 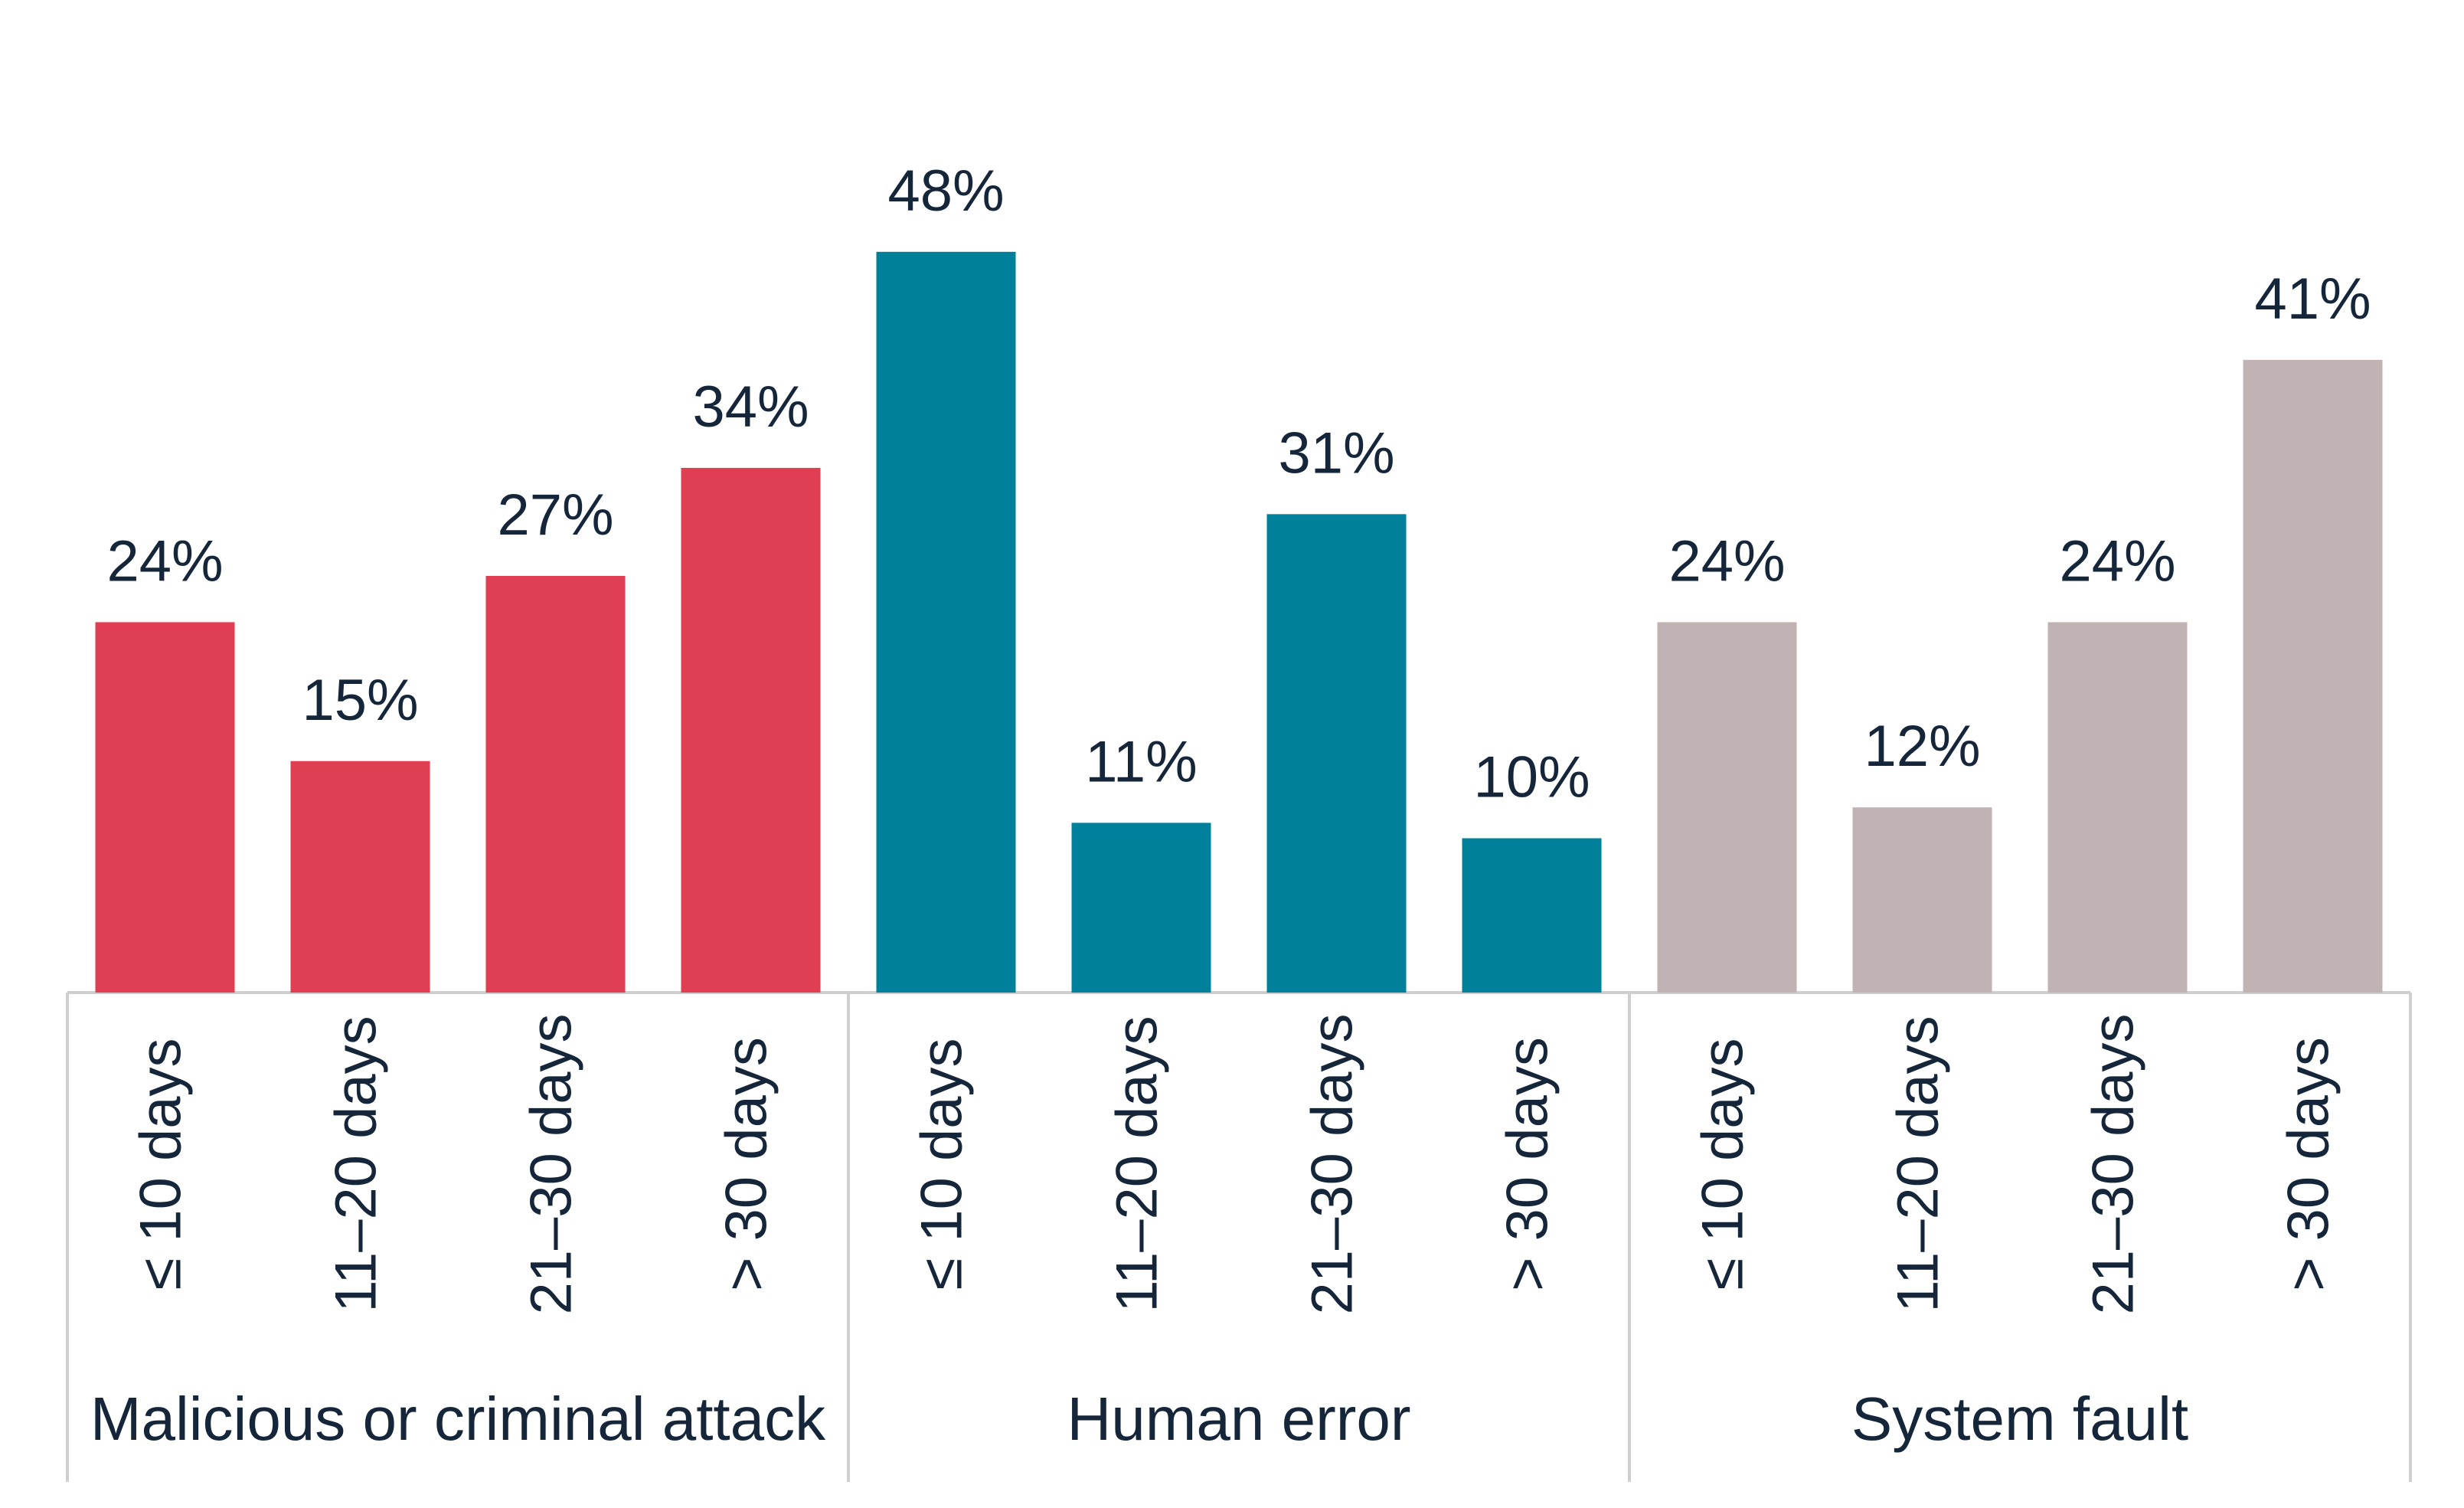 What do you see at coordinates (458, 1419) in the screenshot?
I see `group-label: Malicious or criminal attack` at bounding box center [458, 1419].